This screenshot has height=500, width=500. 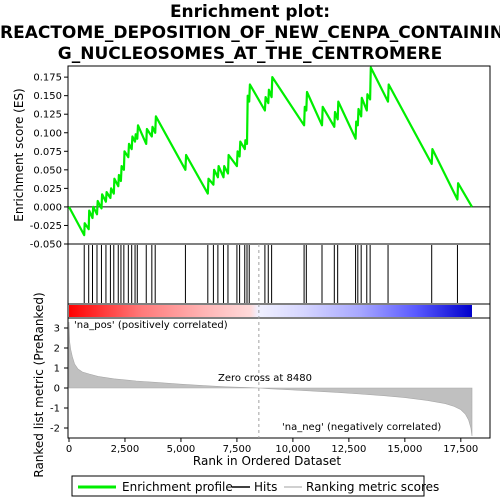 I want to click on es-ytick-label: 0.125, so click(x=47, y=115).